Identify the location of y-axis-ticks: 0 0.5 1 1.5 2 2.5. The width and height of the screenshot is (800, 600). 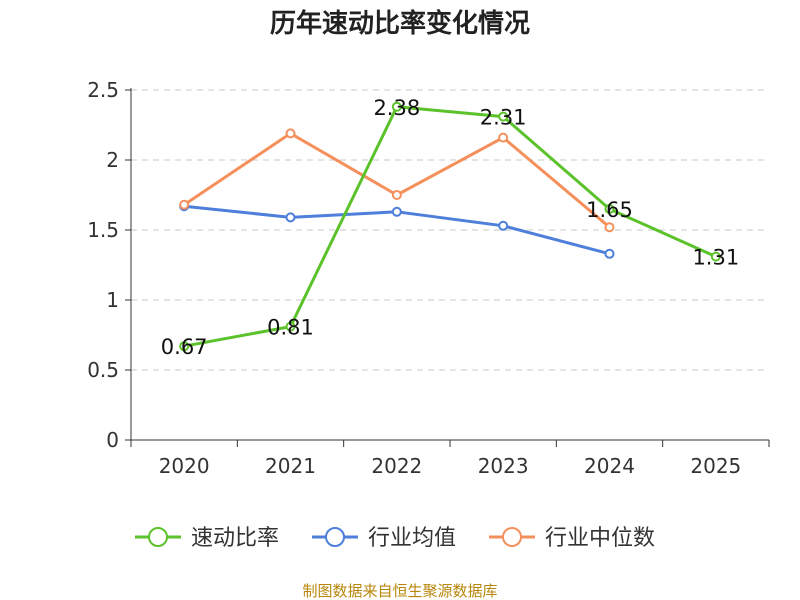
(109, 265).